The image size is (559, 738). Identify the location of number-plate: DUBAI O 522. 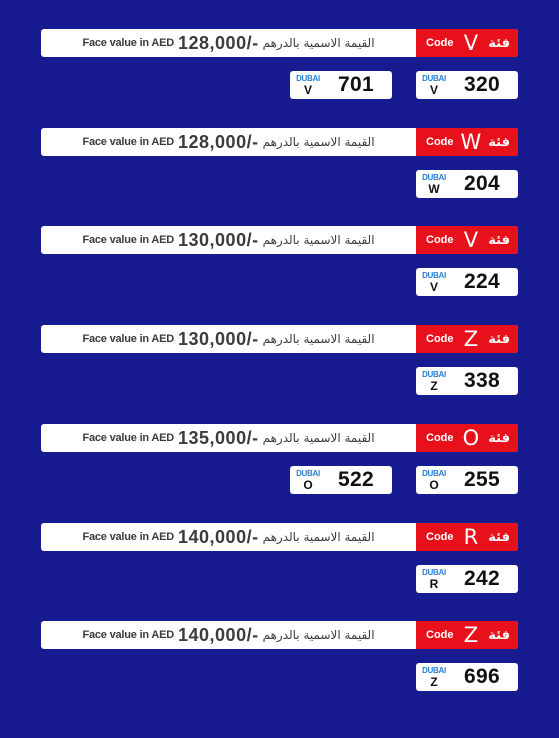
(341, 480).